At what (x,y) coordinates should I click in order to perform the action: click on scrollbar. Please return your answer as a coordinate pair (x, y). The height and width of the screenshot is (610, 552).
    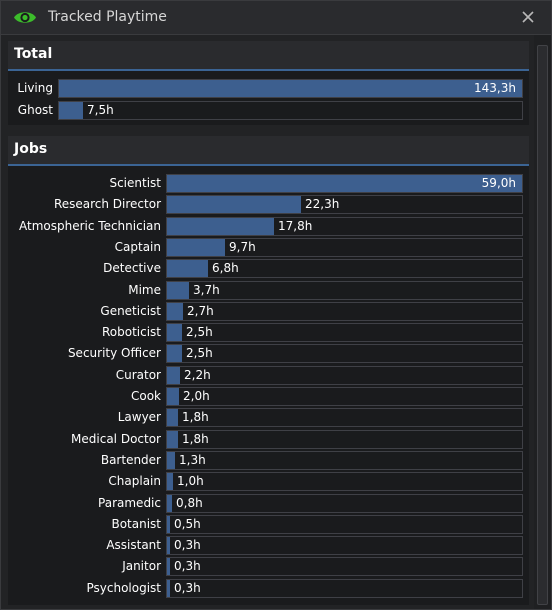
    Looking at the image, I should click on (542, 322).